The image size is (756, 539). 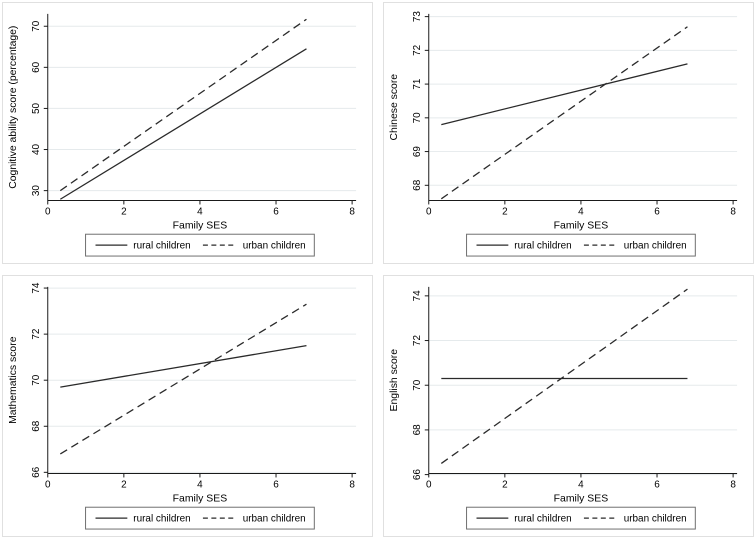 What do you see at coordinates (13, 107) in the screenshot?
I see `y-axis-title: Cognitive ability score (percentage)` at bounding box center [13, 107].